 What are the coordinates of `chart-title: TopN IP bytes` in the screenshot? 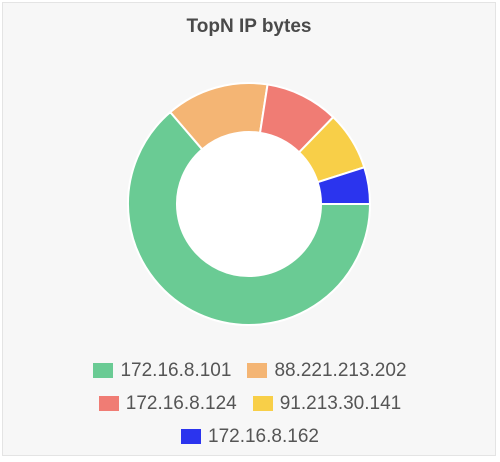 It's located at (249, 26).